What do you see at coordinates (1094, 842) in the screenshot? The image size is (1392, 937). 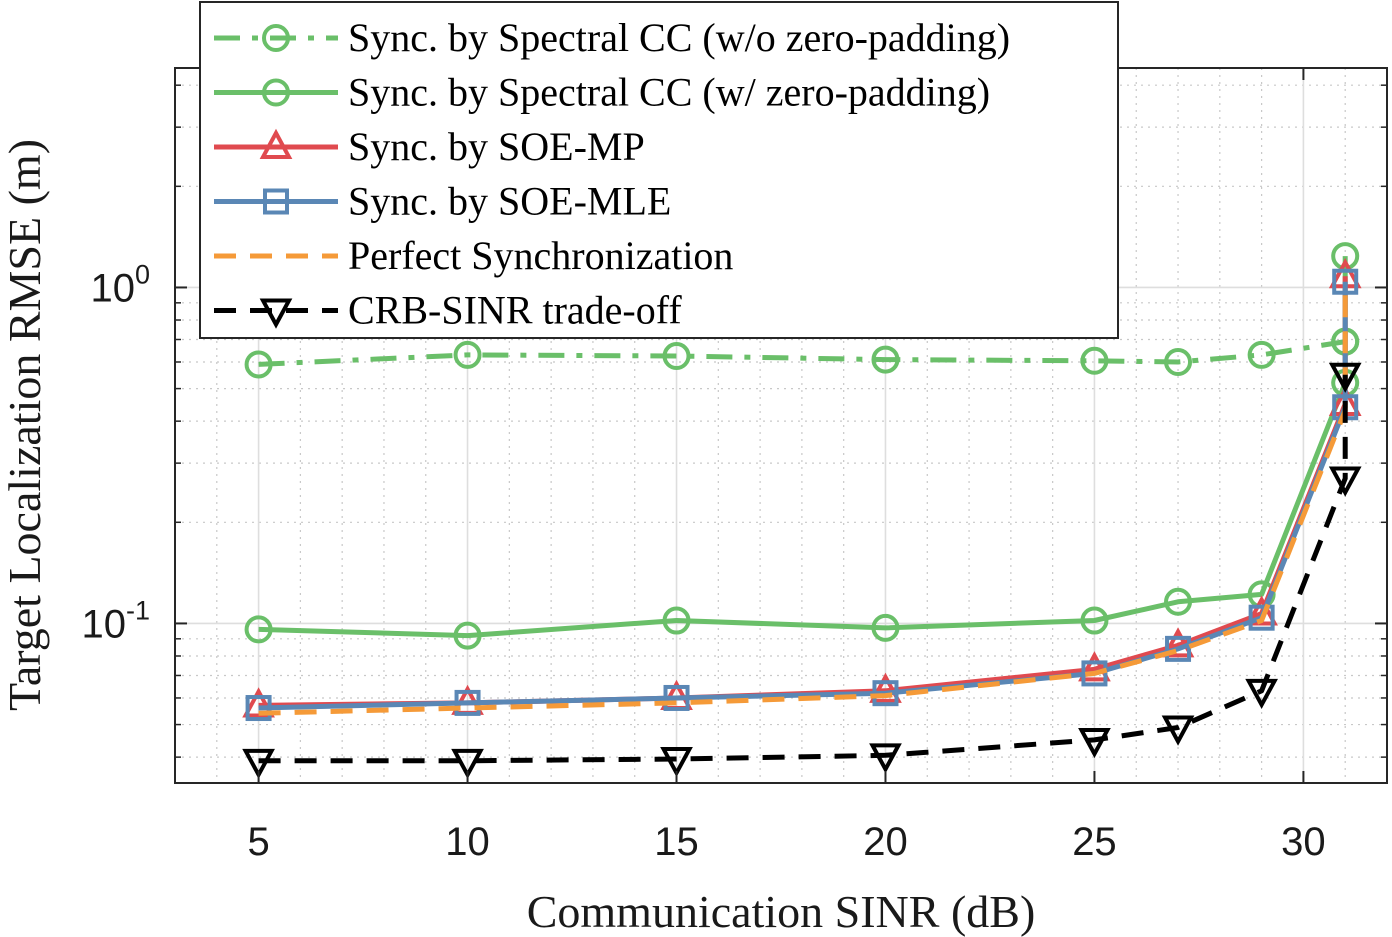 I see `x-tick-label: 25` at bounding box center [1094, 842].